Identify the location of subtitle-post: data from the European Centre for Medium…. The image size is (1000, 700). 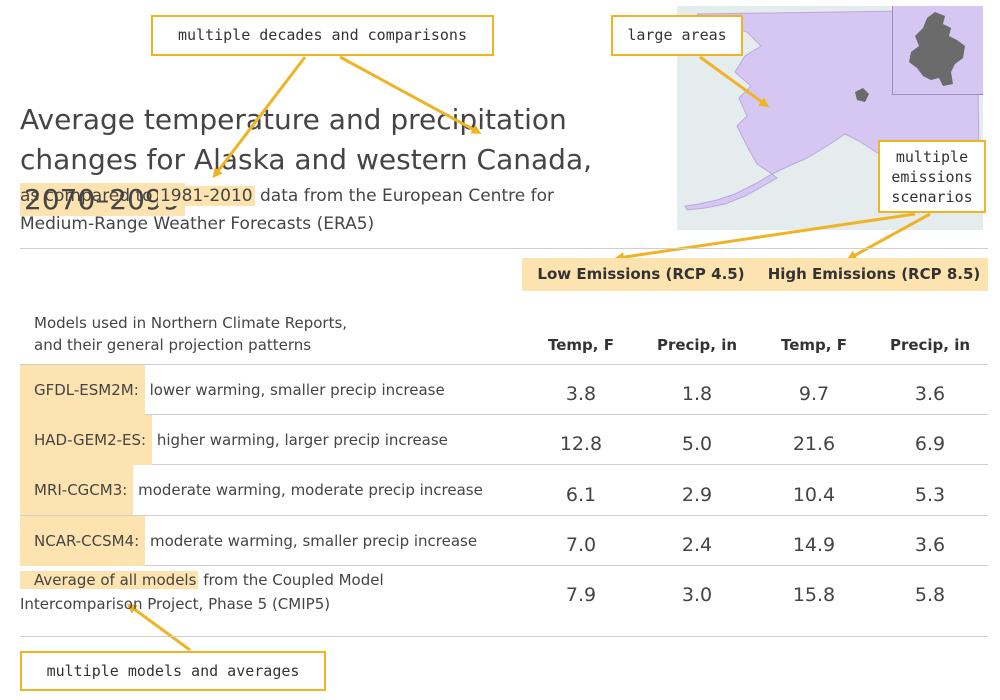
(287, 210).